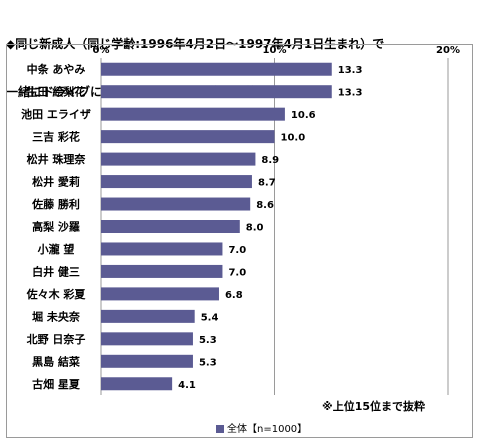 Image resolution: width=480 pixels, height=442 pixels. I want to click on value-label: 10.0, so click(293, 138).